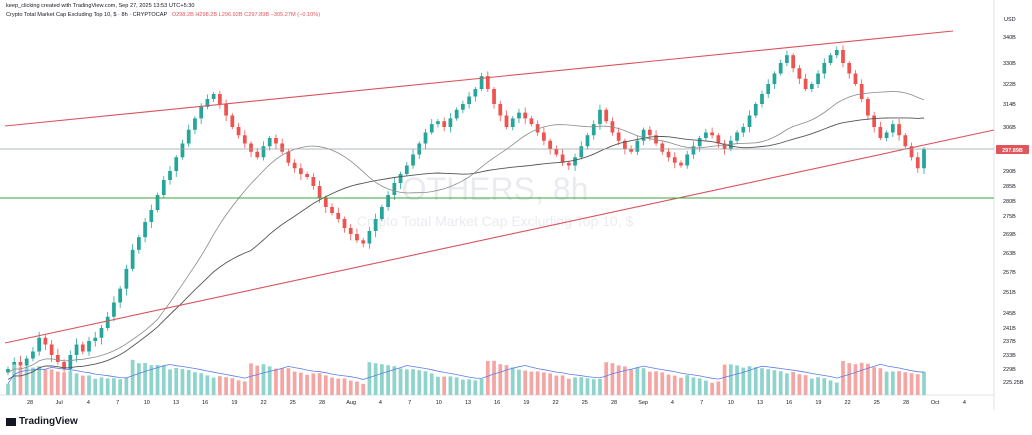  I want to click on y-tick-label: 269B, so click(1009, 235).